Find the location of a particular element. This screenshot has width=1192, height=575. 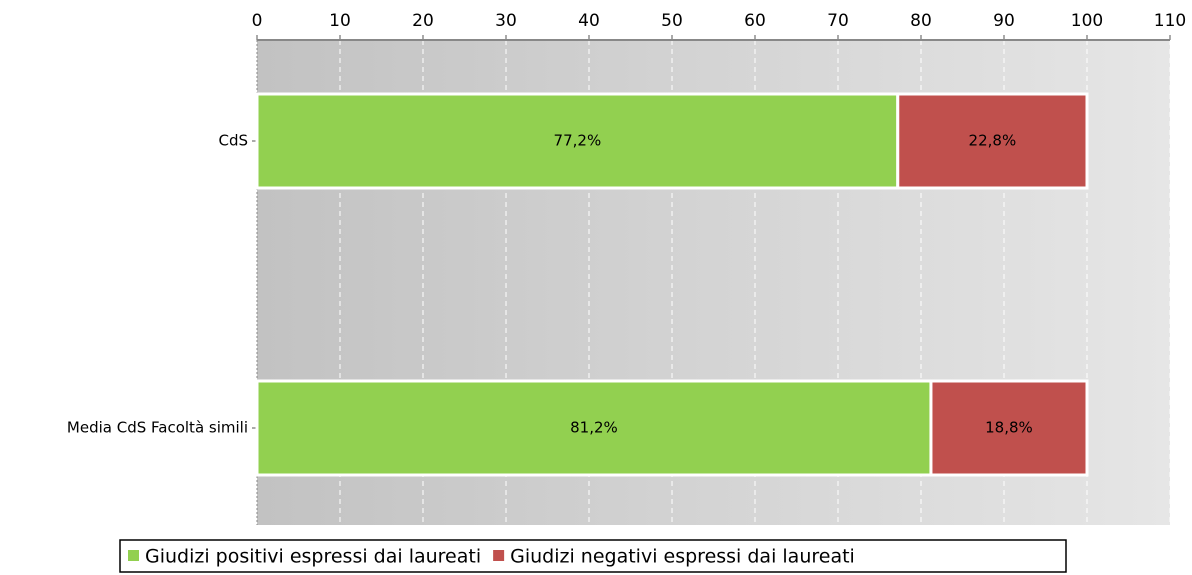

x-tick-label: 50 is located at coordinates (672, 21).